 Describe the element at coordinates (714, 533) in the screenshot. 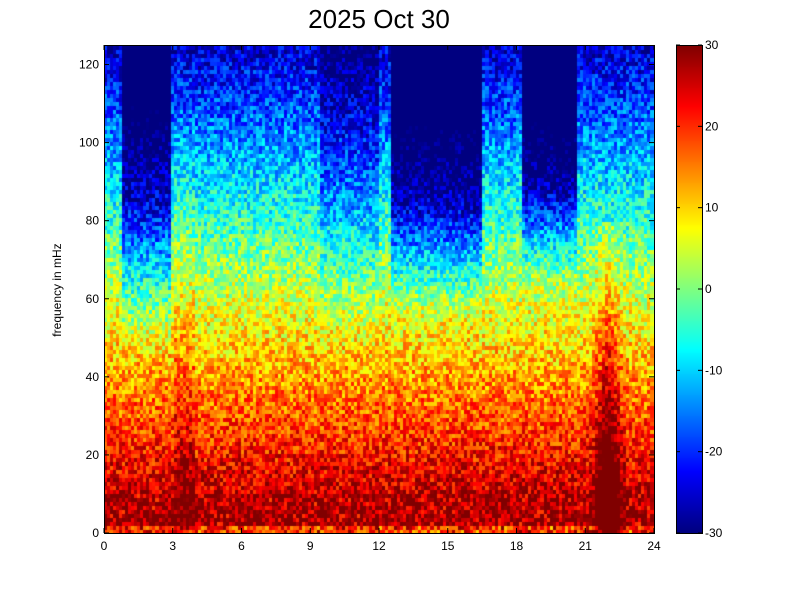

I see `colorbar-tick-label: -30` at that location.